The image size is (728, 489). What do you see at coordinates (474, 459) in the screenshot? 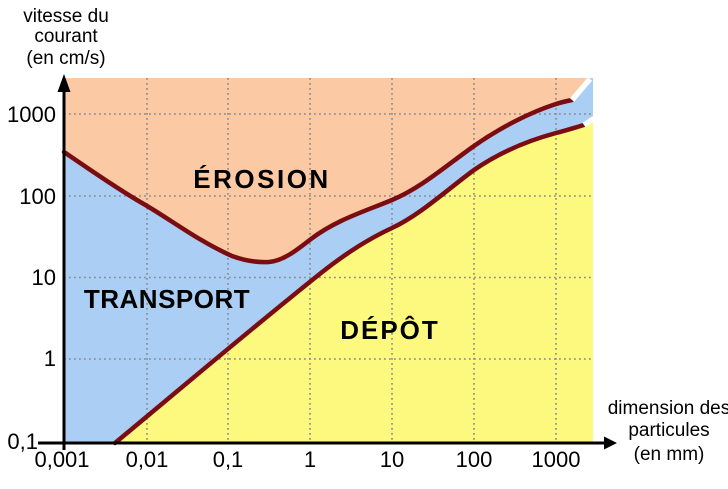
I see `x-tick-100: 100` at bounding box center [474, 459].